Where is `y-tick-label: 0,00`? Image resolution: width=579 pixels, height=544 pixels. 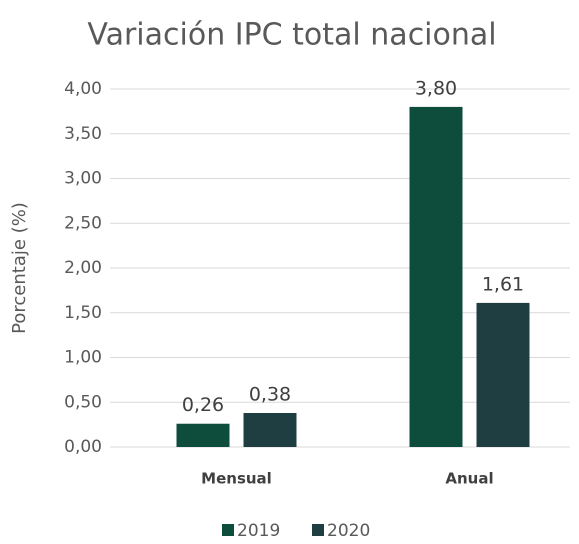 y-tick-label: 0,00 is located at coordinates (83, 447).